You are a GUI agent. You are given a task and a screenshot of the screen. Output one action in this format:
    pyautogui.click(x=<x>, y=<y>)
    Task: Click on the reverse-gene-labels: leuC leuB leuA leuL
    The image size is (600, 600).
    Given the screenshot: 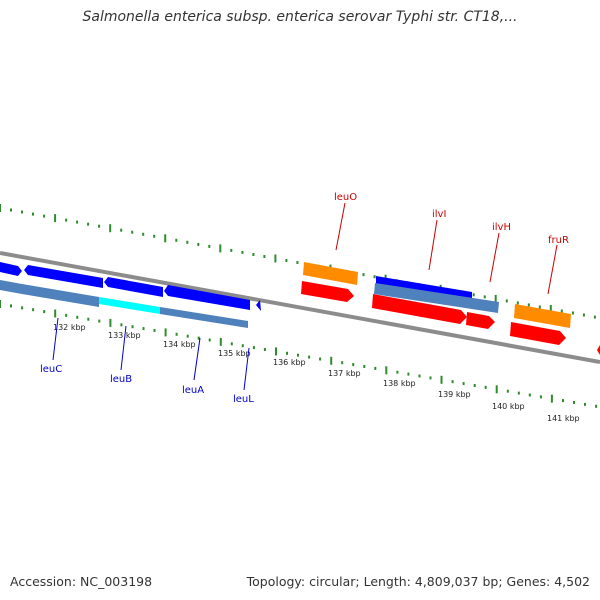 What is the action you would take?
    pyautogui.click(x=147, y=361)
    